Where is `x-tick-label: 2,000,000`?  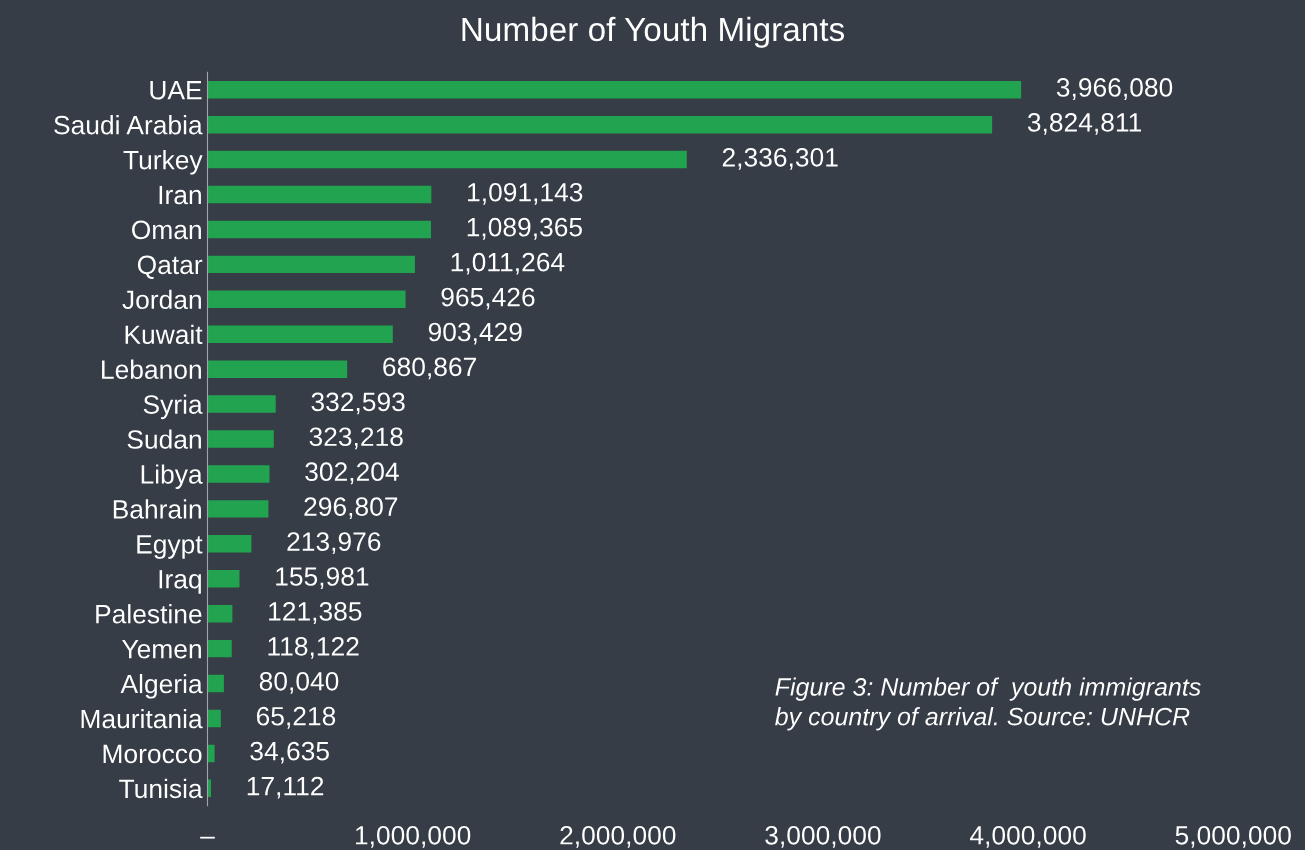 x-tick-label: 2,000,000 is located at coordinates (618, 836).